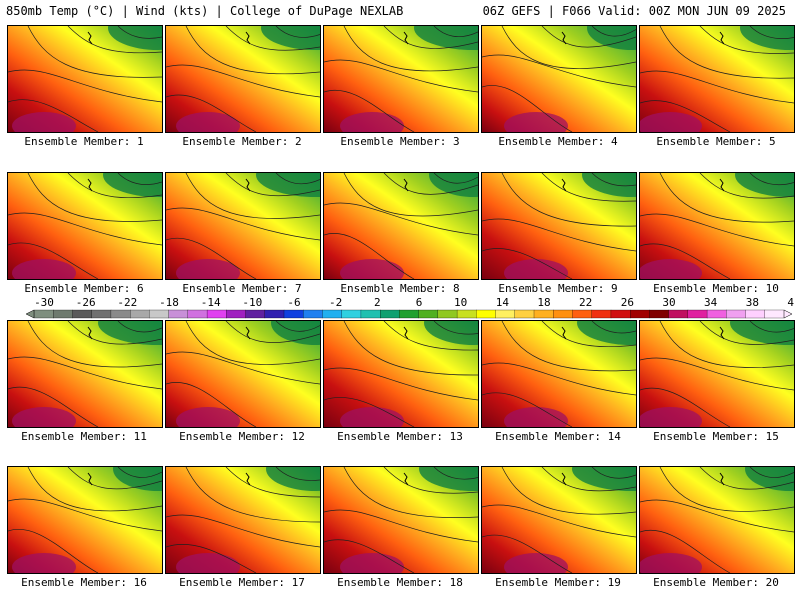 This screenshot has width=800, height=600. I want to click on ensemble-member-caption: Ensemble Member: 6, so click(84, 288).